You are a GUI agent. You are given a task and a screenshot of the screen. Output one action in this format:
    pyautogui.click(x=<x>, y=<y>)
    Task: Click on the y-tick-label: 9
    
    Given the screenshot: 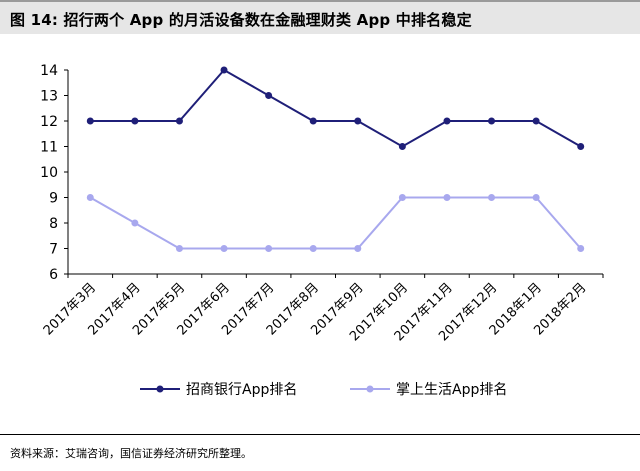 What is the action you would take?
    pyautogui.click(x=53, y=199)
    